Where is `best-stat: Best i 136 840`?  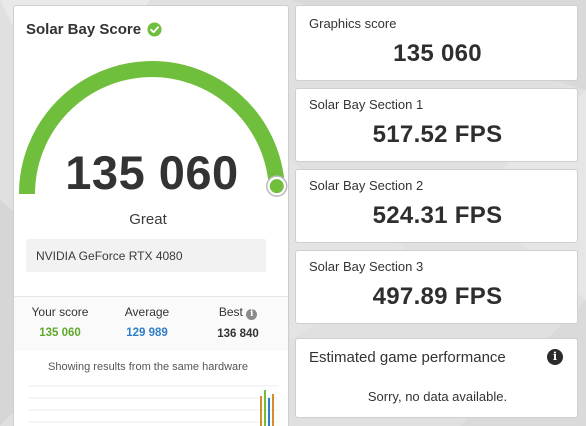
best-stat: Best i 136 840 is located at coordinates (238, 322).